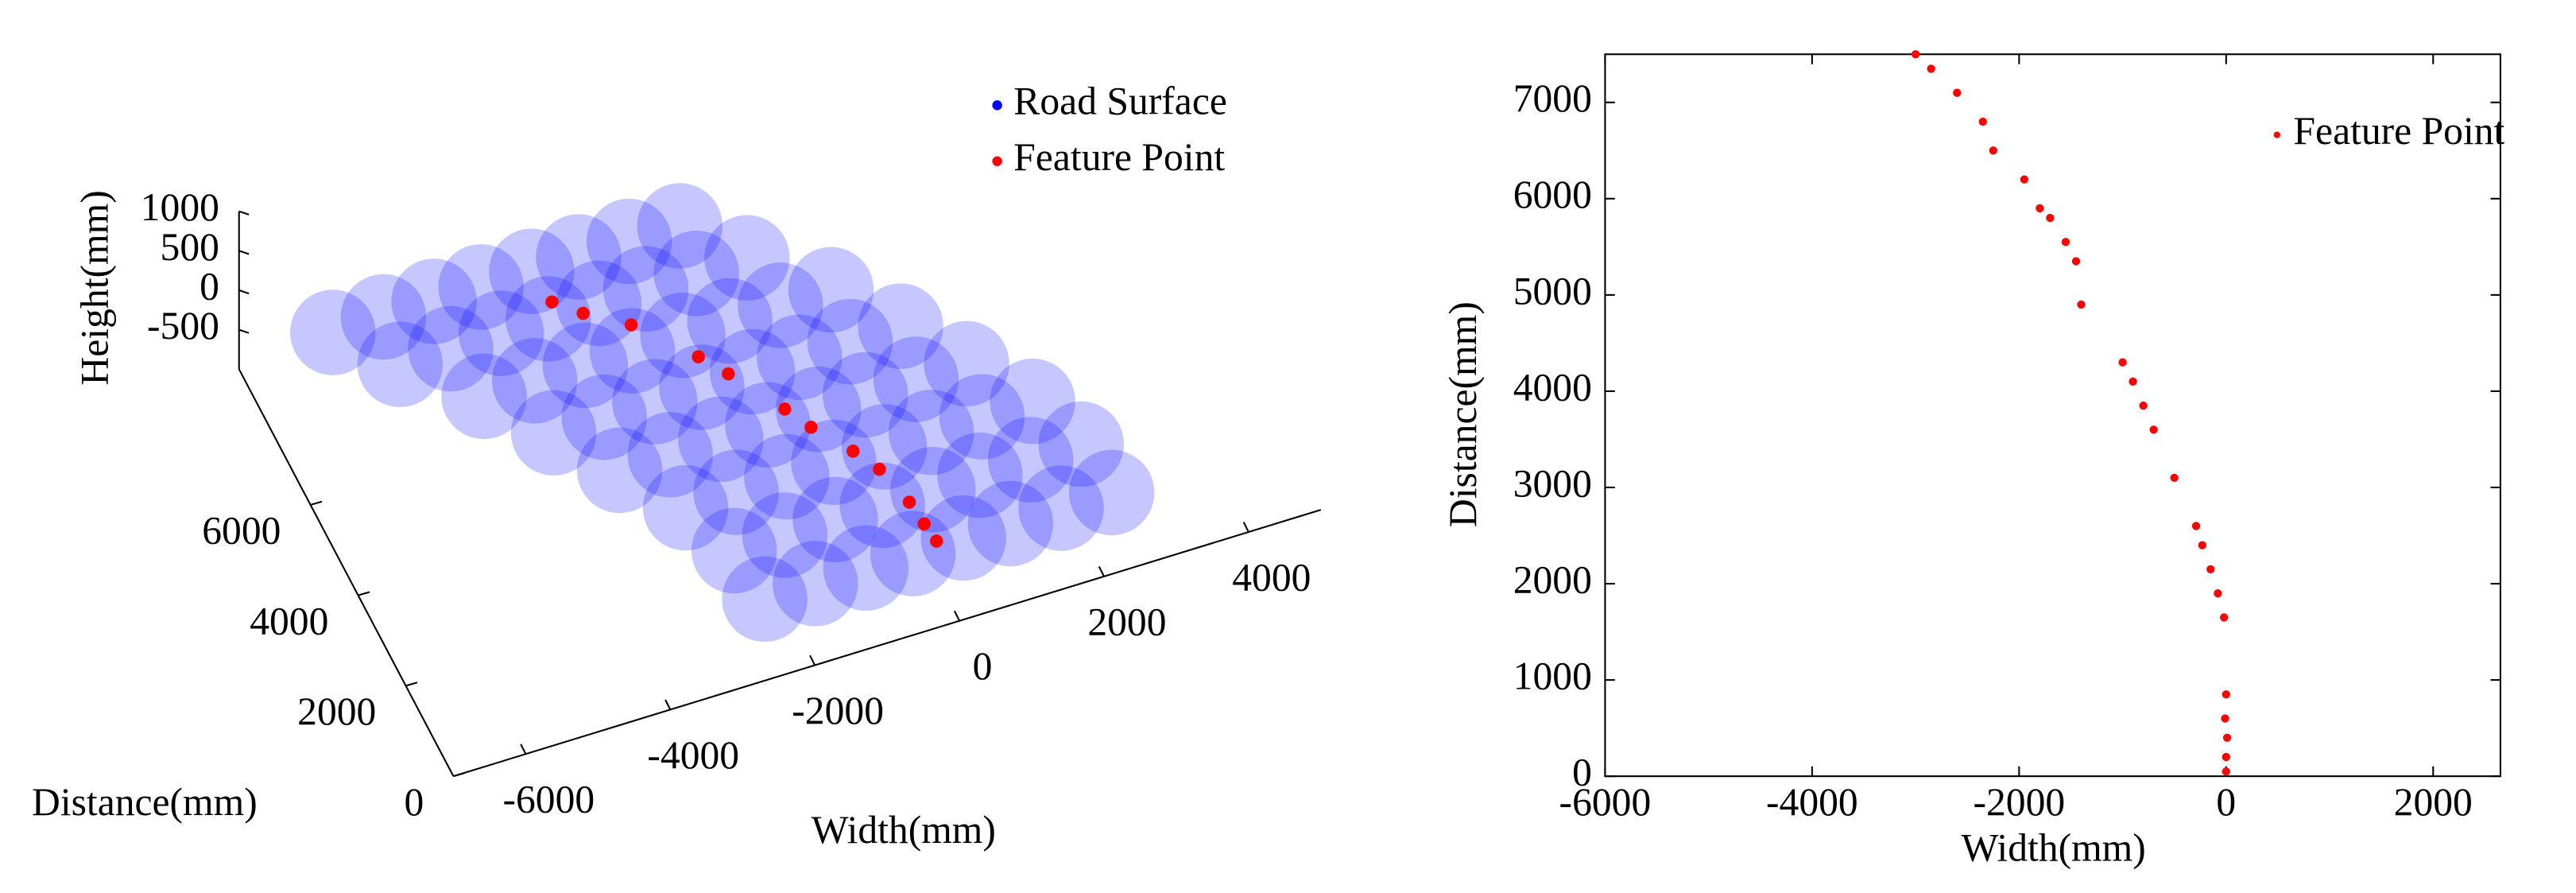  What do you see at coordinates (94, 287) in the screenshot?
I see `z-axis-title: Height(mm)` at bounding box center [94, 287].